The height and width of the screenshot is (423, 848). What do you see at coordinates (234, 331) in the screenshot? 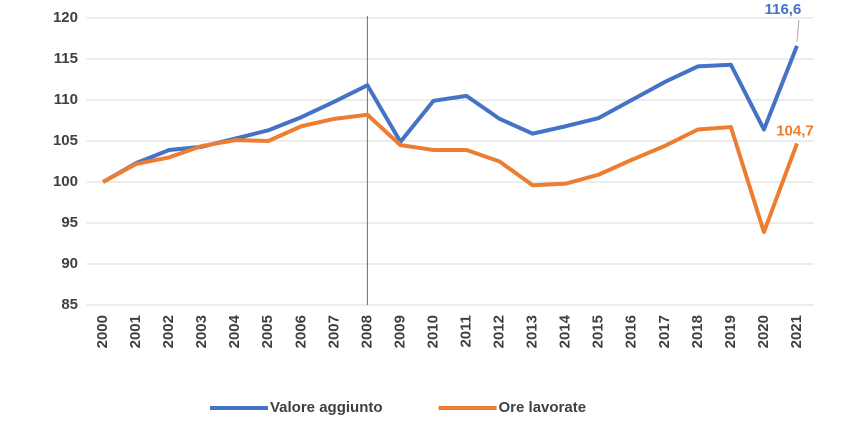
I see `x-tick-label: 2004` at bounding box center [234, 331].